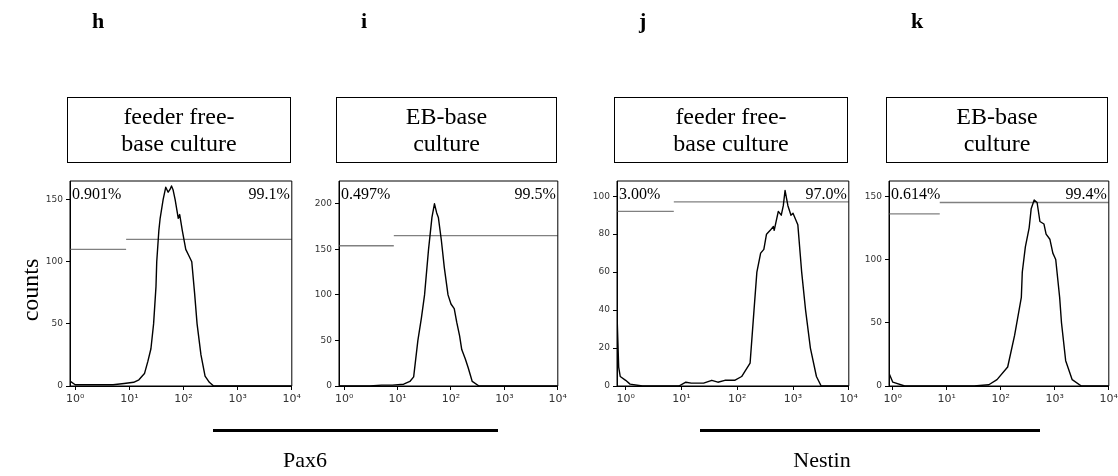  Describe the element at coordinates (269, 194) in the screenshot. I see `annotation: 99.1%` at that location.